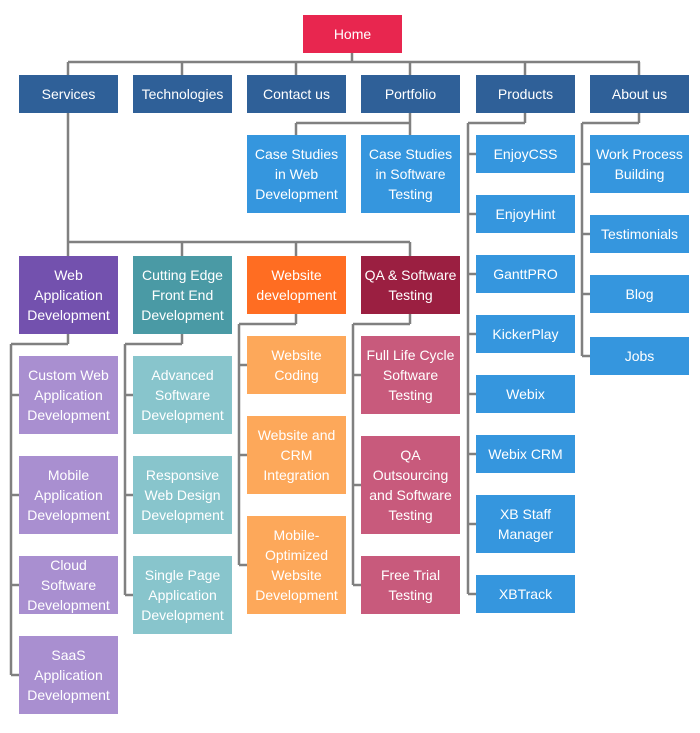 This screenshot has width=700, height=733. What do you see at coordinates (639, 234) in the screenshot?
I see `node-testimonials: Testimonials` at bounding box center [639, 234].